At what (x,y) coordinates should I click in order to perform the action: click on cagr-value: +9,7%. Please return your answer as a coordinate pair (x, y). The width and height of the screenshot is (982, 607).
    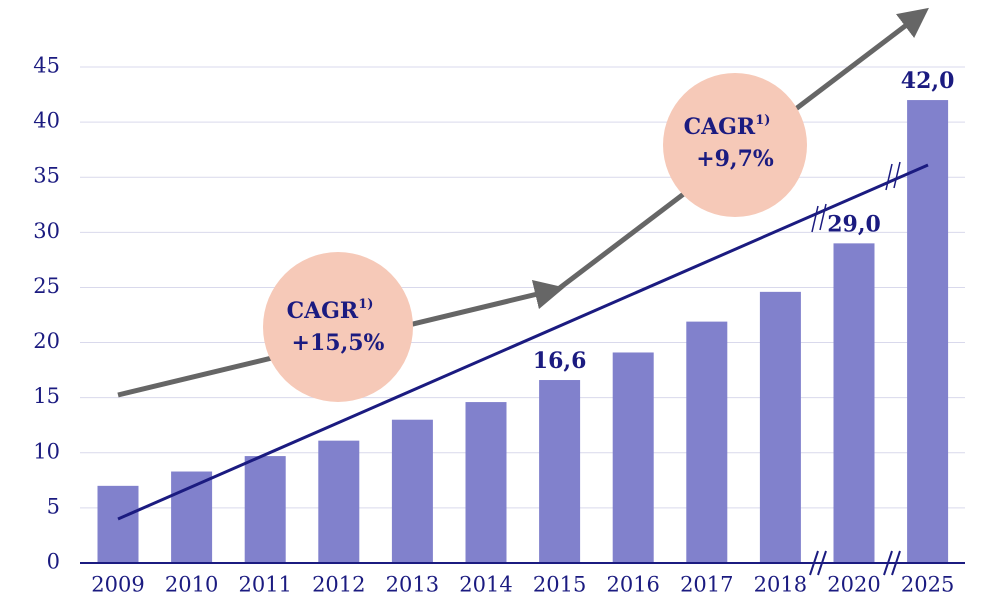
    Looking at the image, I should click on (735, 159).